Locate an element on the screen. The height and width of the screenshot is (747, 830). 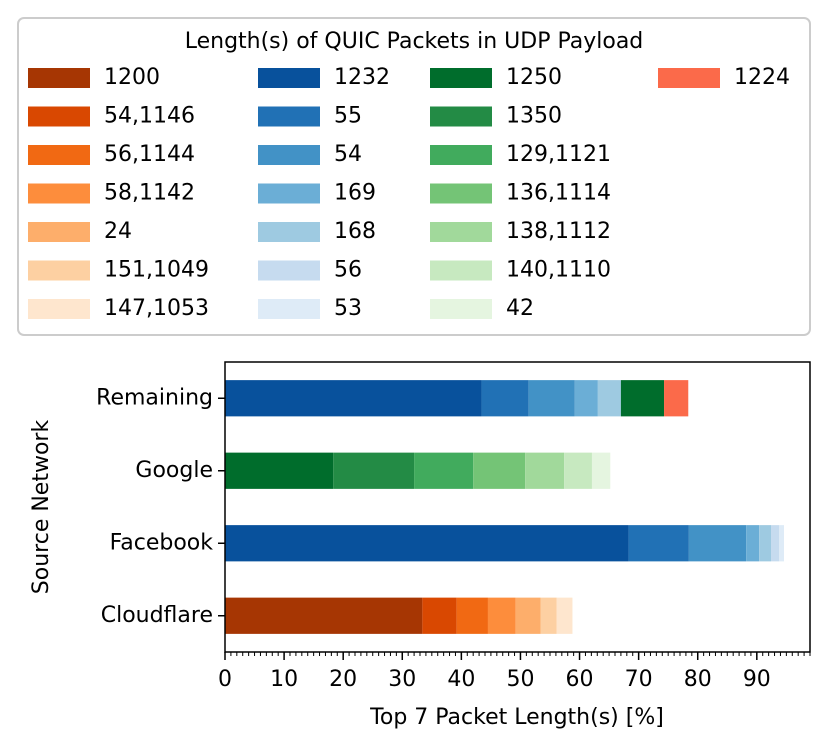
x-tick-label: 70 is located at coordinates (639, 679).